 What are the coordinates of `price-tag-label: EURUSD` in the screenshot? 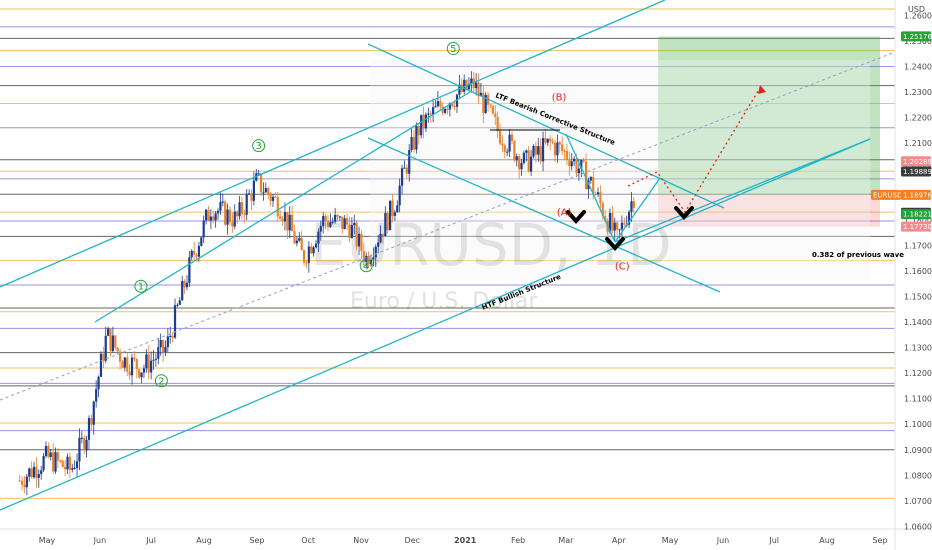 It's located at (887, 195).